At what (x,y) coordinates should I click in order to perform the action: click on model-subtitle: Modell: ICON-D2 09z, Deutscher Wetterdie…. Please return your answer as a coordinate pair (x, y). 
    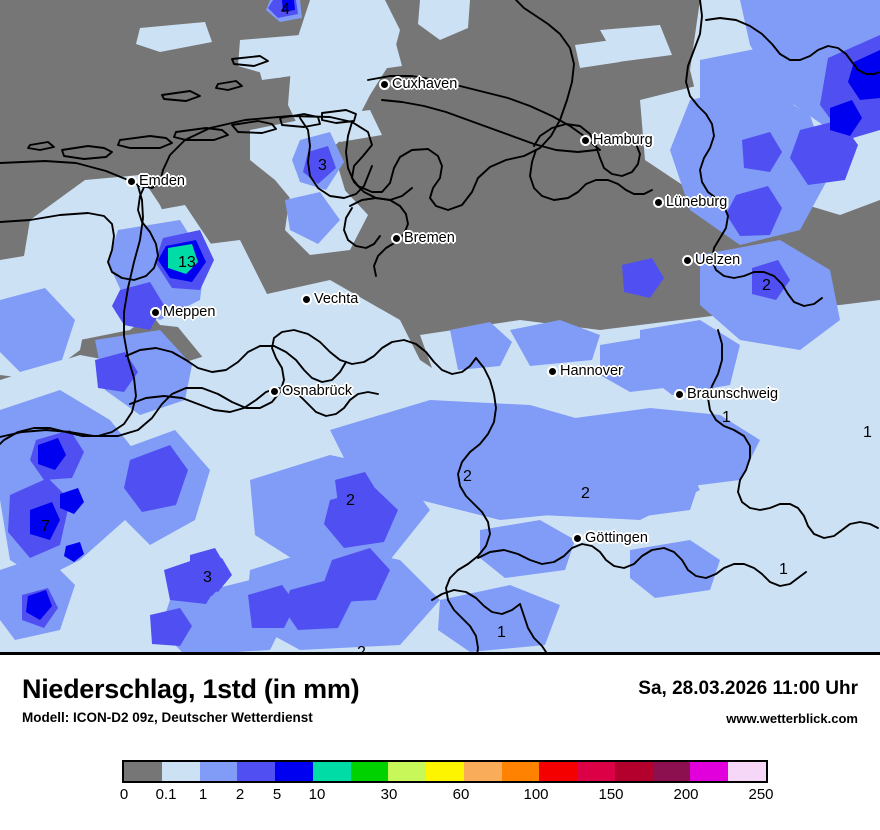
    Looking at the image, I should click on (167, 717).